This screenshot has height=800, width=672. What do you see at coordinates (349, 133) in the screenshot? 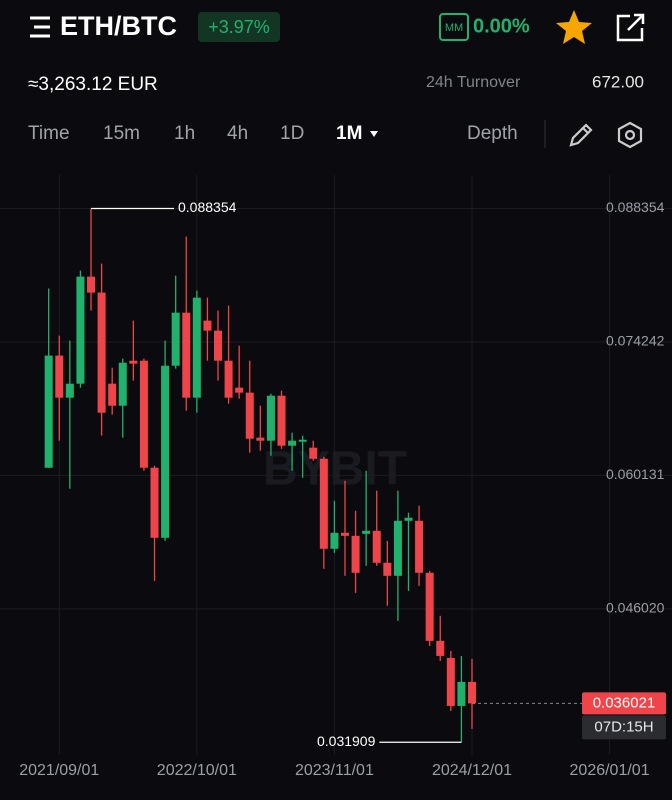
I see `tab: 1M` at bounding box center [349, 133].